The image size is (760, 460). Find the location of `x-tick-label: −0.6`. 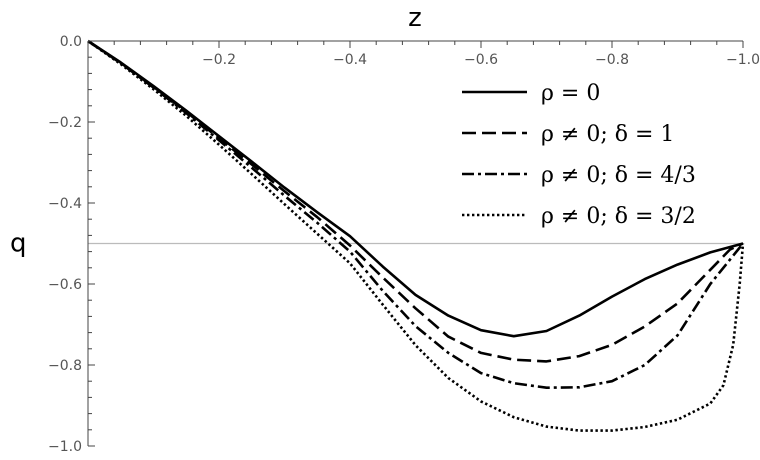

x-tick-label: −0.6 is located at coordinates (481, 60).